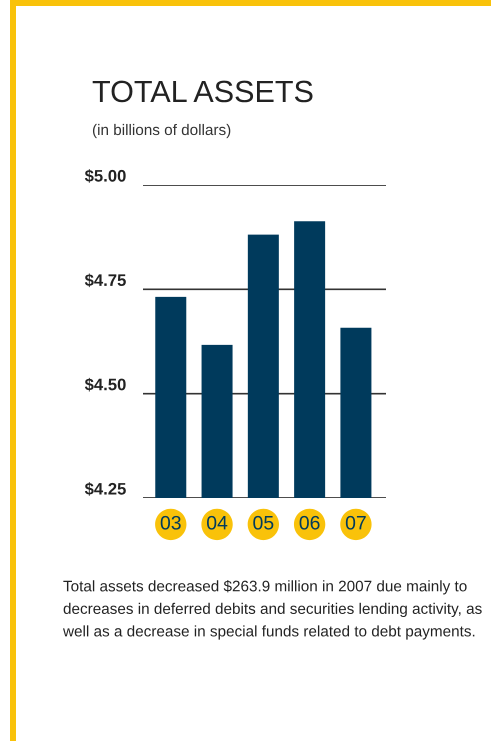  I want to click on chart-title: TOTAL ASSETS, so click(202, 91).